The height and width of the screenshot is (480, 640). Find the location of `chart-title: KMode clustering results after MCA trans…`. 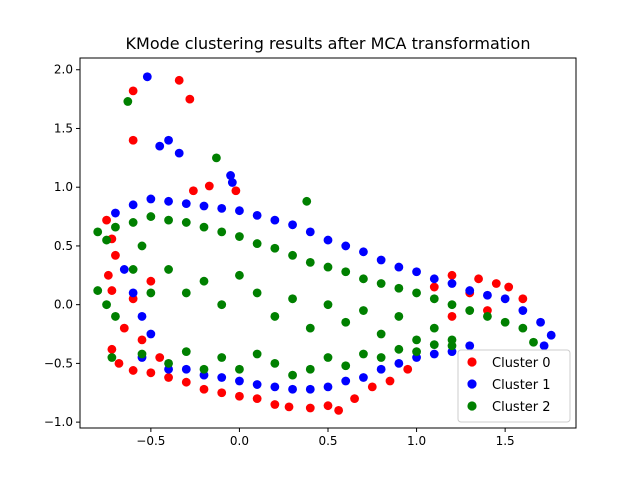

chart-title: KMode clustering results after MCA trans… is located at coordinates (328, 43).